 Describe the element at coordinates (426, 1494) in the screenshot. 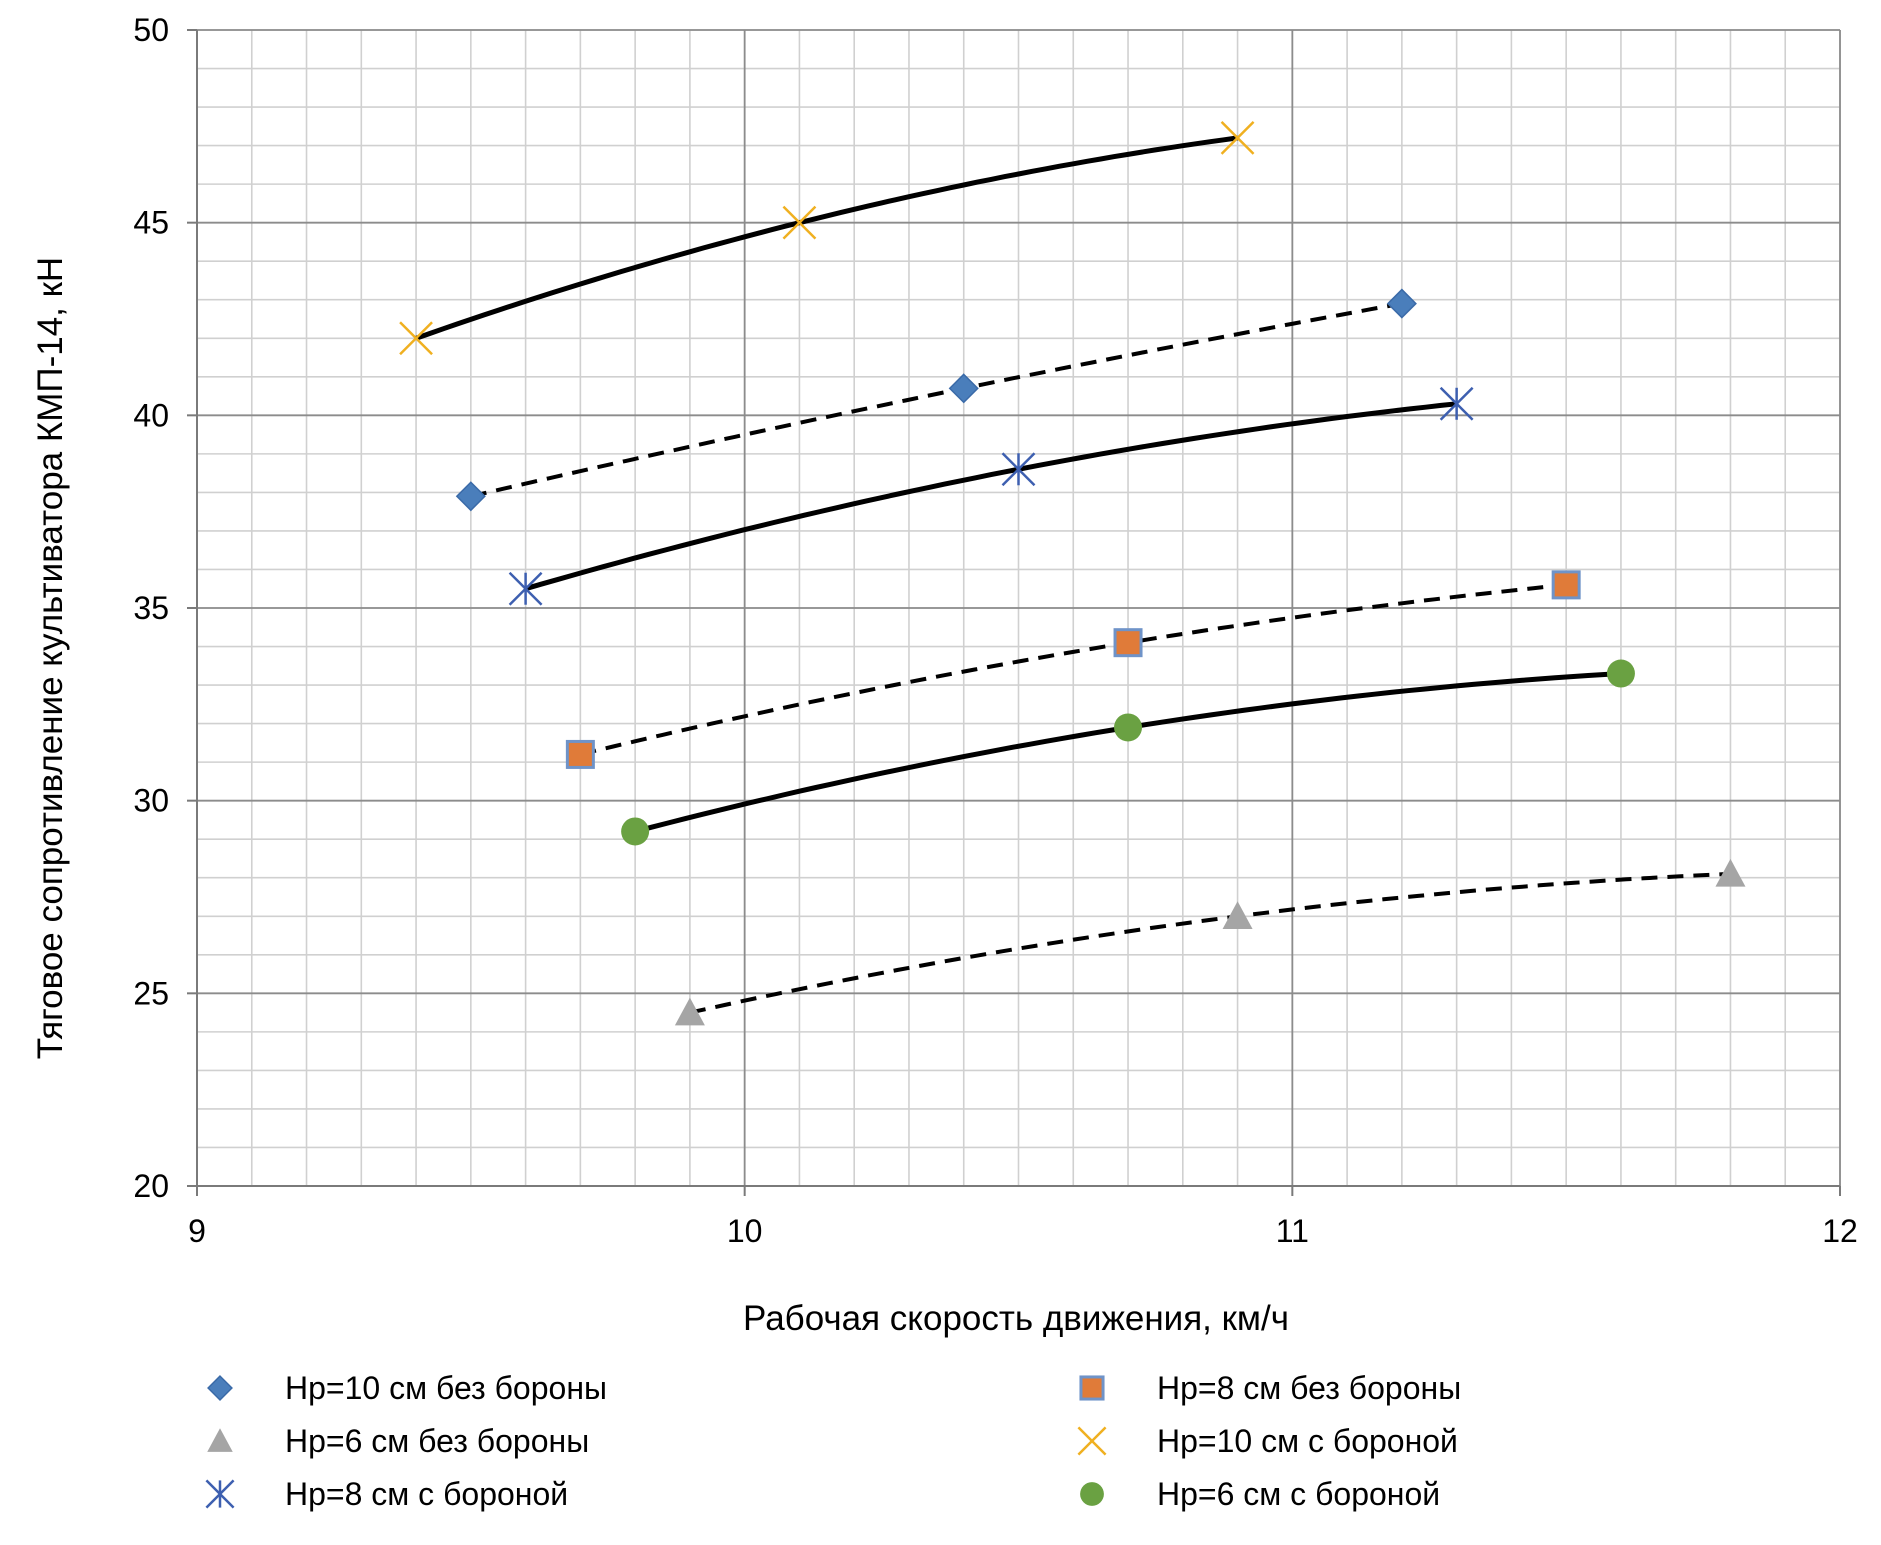

I see `legend-label-5: Hр=8 см с бороной` at that location.